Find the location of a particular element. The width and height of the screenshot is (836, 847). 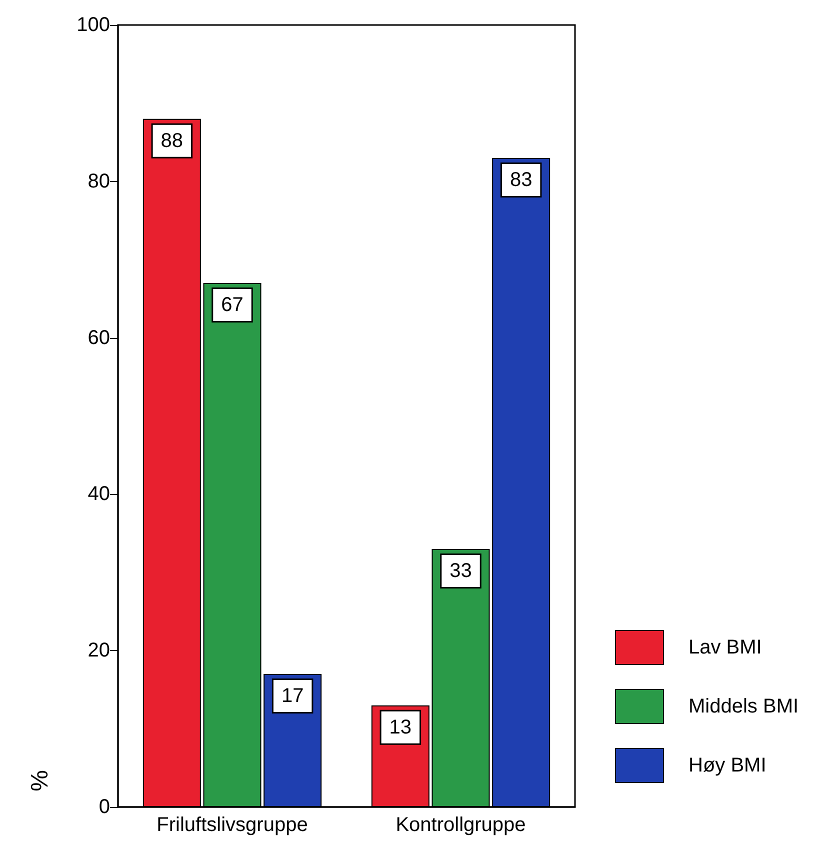

legend-label: Høy BMI is located at coordinates (727, 765).